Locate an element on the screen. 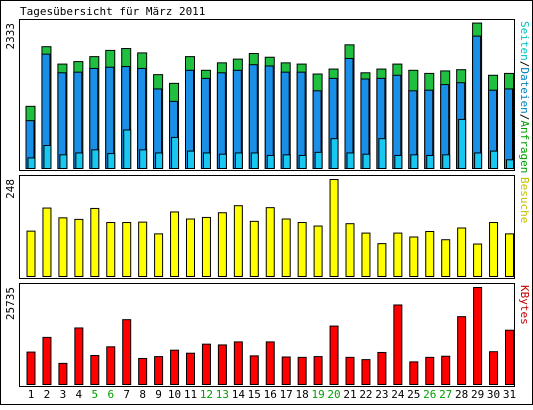 This screenshot has width=533, height=410. x-tick-label-day-13: 13 is located at coordinates (222, 394).